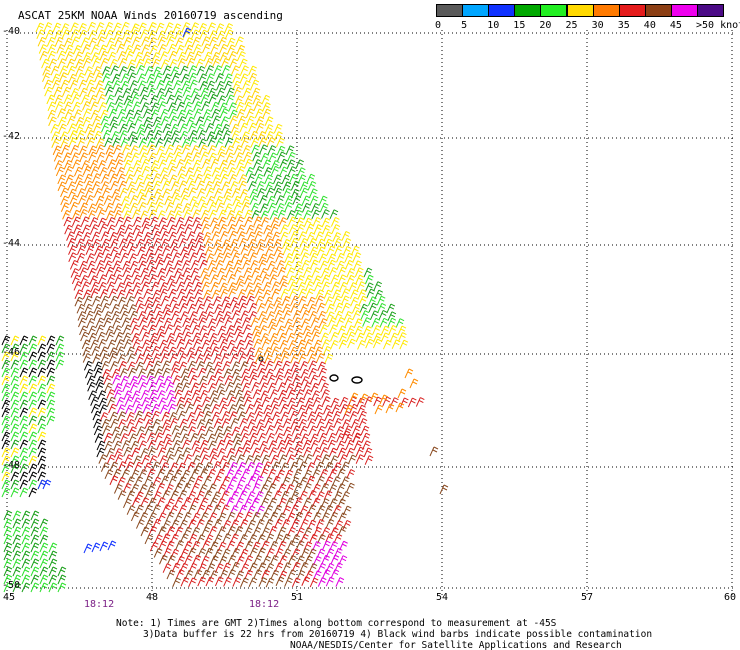  What do you see at coordinates (9, 597) in the screenshot?
I see `lon-label-45: 45` at bounding box center [9, 597].